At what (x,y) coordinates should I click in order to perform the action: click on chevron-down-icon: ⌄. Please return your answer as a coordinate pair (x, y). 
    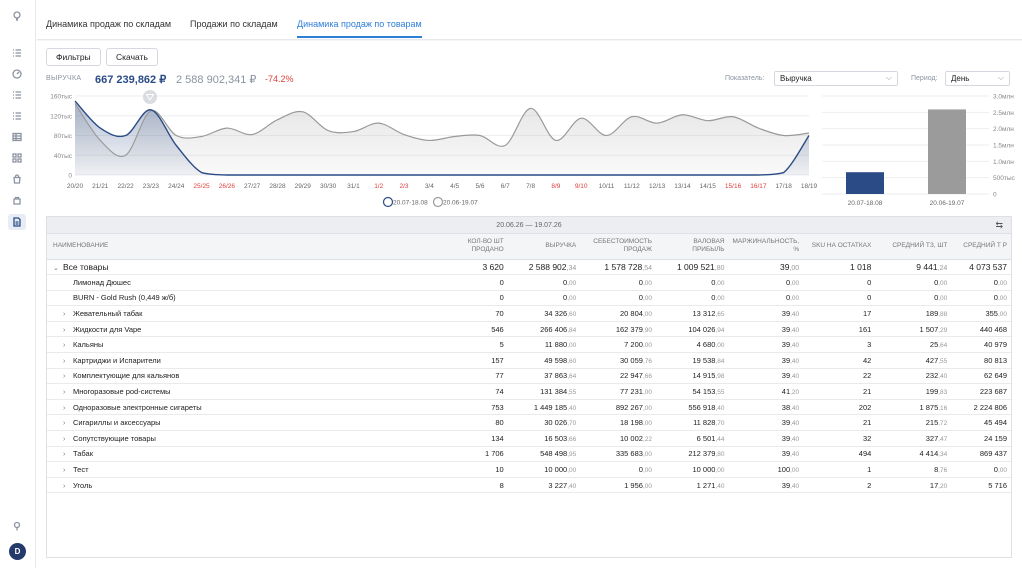
    Looking at the image, I should click on (56, 268).